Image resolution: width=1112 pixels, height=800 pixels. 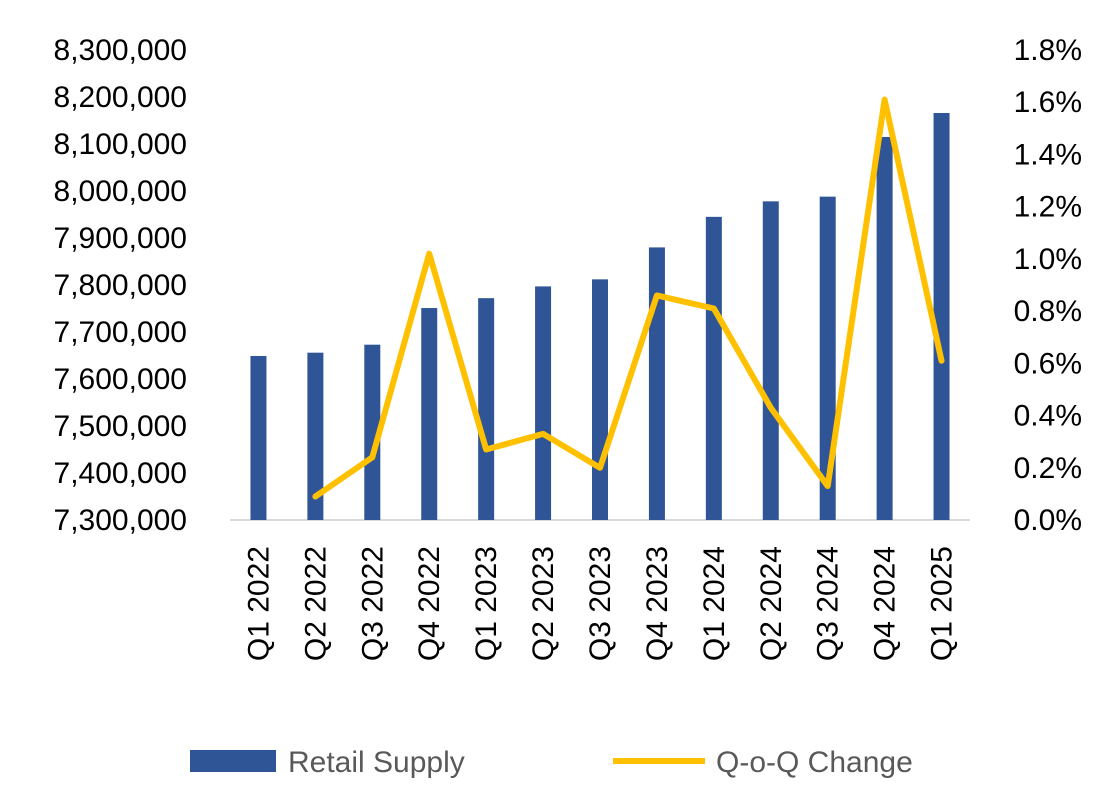 What do you see at coordinates (258, 603) in the screenshot?
I see `x-tick-label: Q1 2022` at bounding box center [258, 603].